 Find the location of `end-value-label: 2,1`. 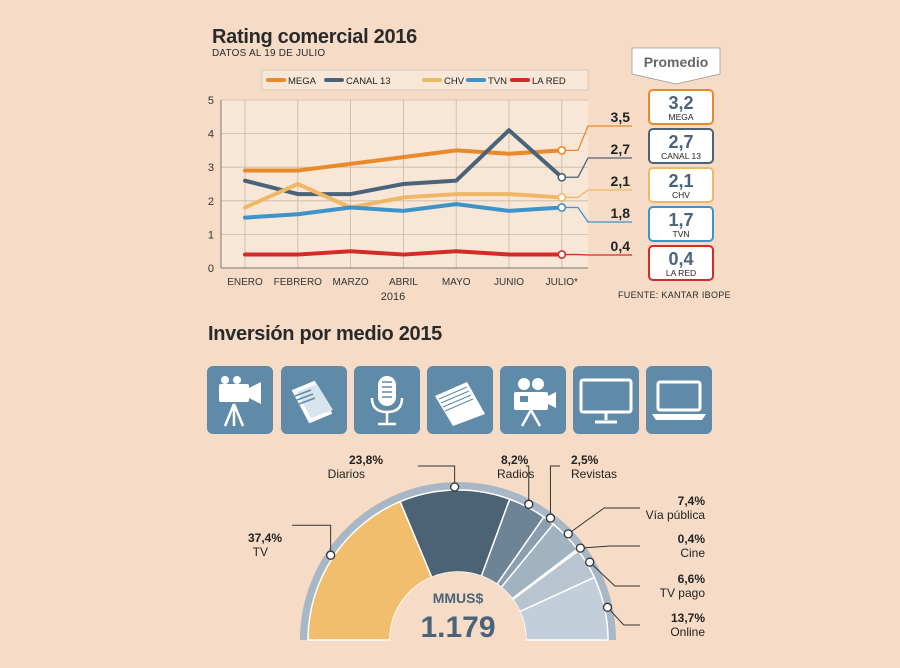

end-value-label: 2,1 is located at coordinates (621, 181).